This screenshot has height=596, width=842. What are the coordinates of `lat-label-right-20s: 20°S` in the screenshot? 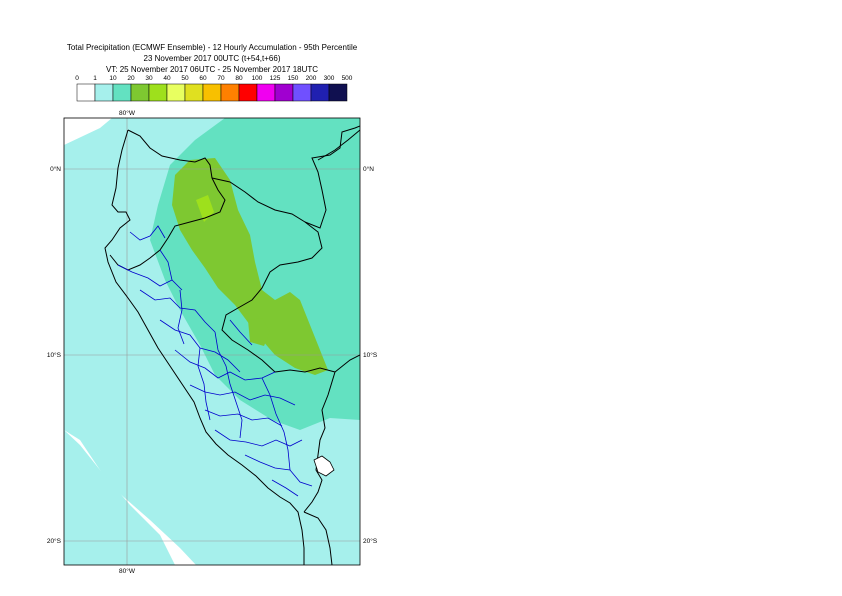 It's located at (370, 541).